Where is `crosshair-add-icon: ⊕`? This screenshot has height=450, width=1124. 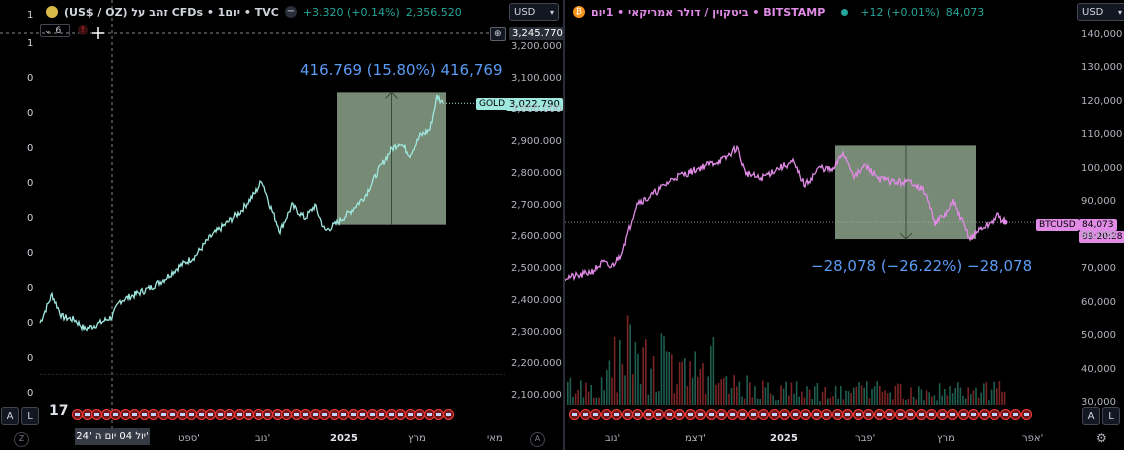 crosshair-add-icon: ⊕ is located at coordinates (498, 34).